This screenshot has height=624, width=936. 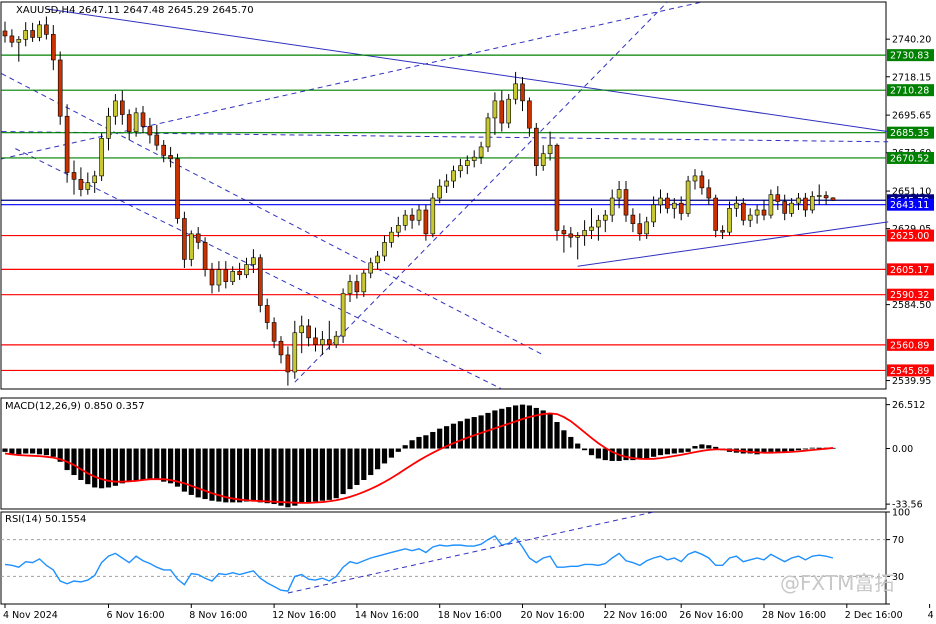 What do you see at coordinates (932, 615) in the screenshot?
I see `time-tick-label: 4 Dec 16:00` at bounding box center [932, 615].